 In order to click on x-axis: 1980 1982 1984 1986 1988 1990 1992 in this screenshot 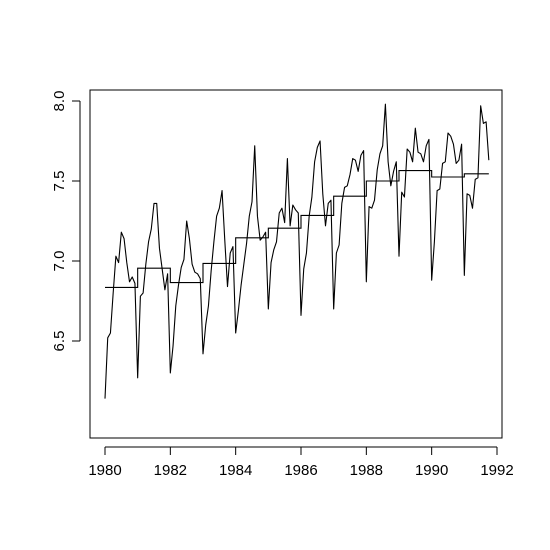, I will do `click(301, 462)`.